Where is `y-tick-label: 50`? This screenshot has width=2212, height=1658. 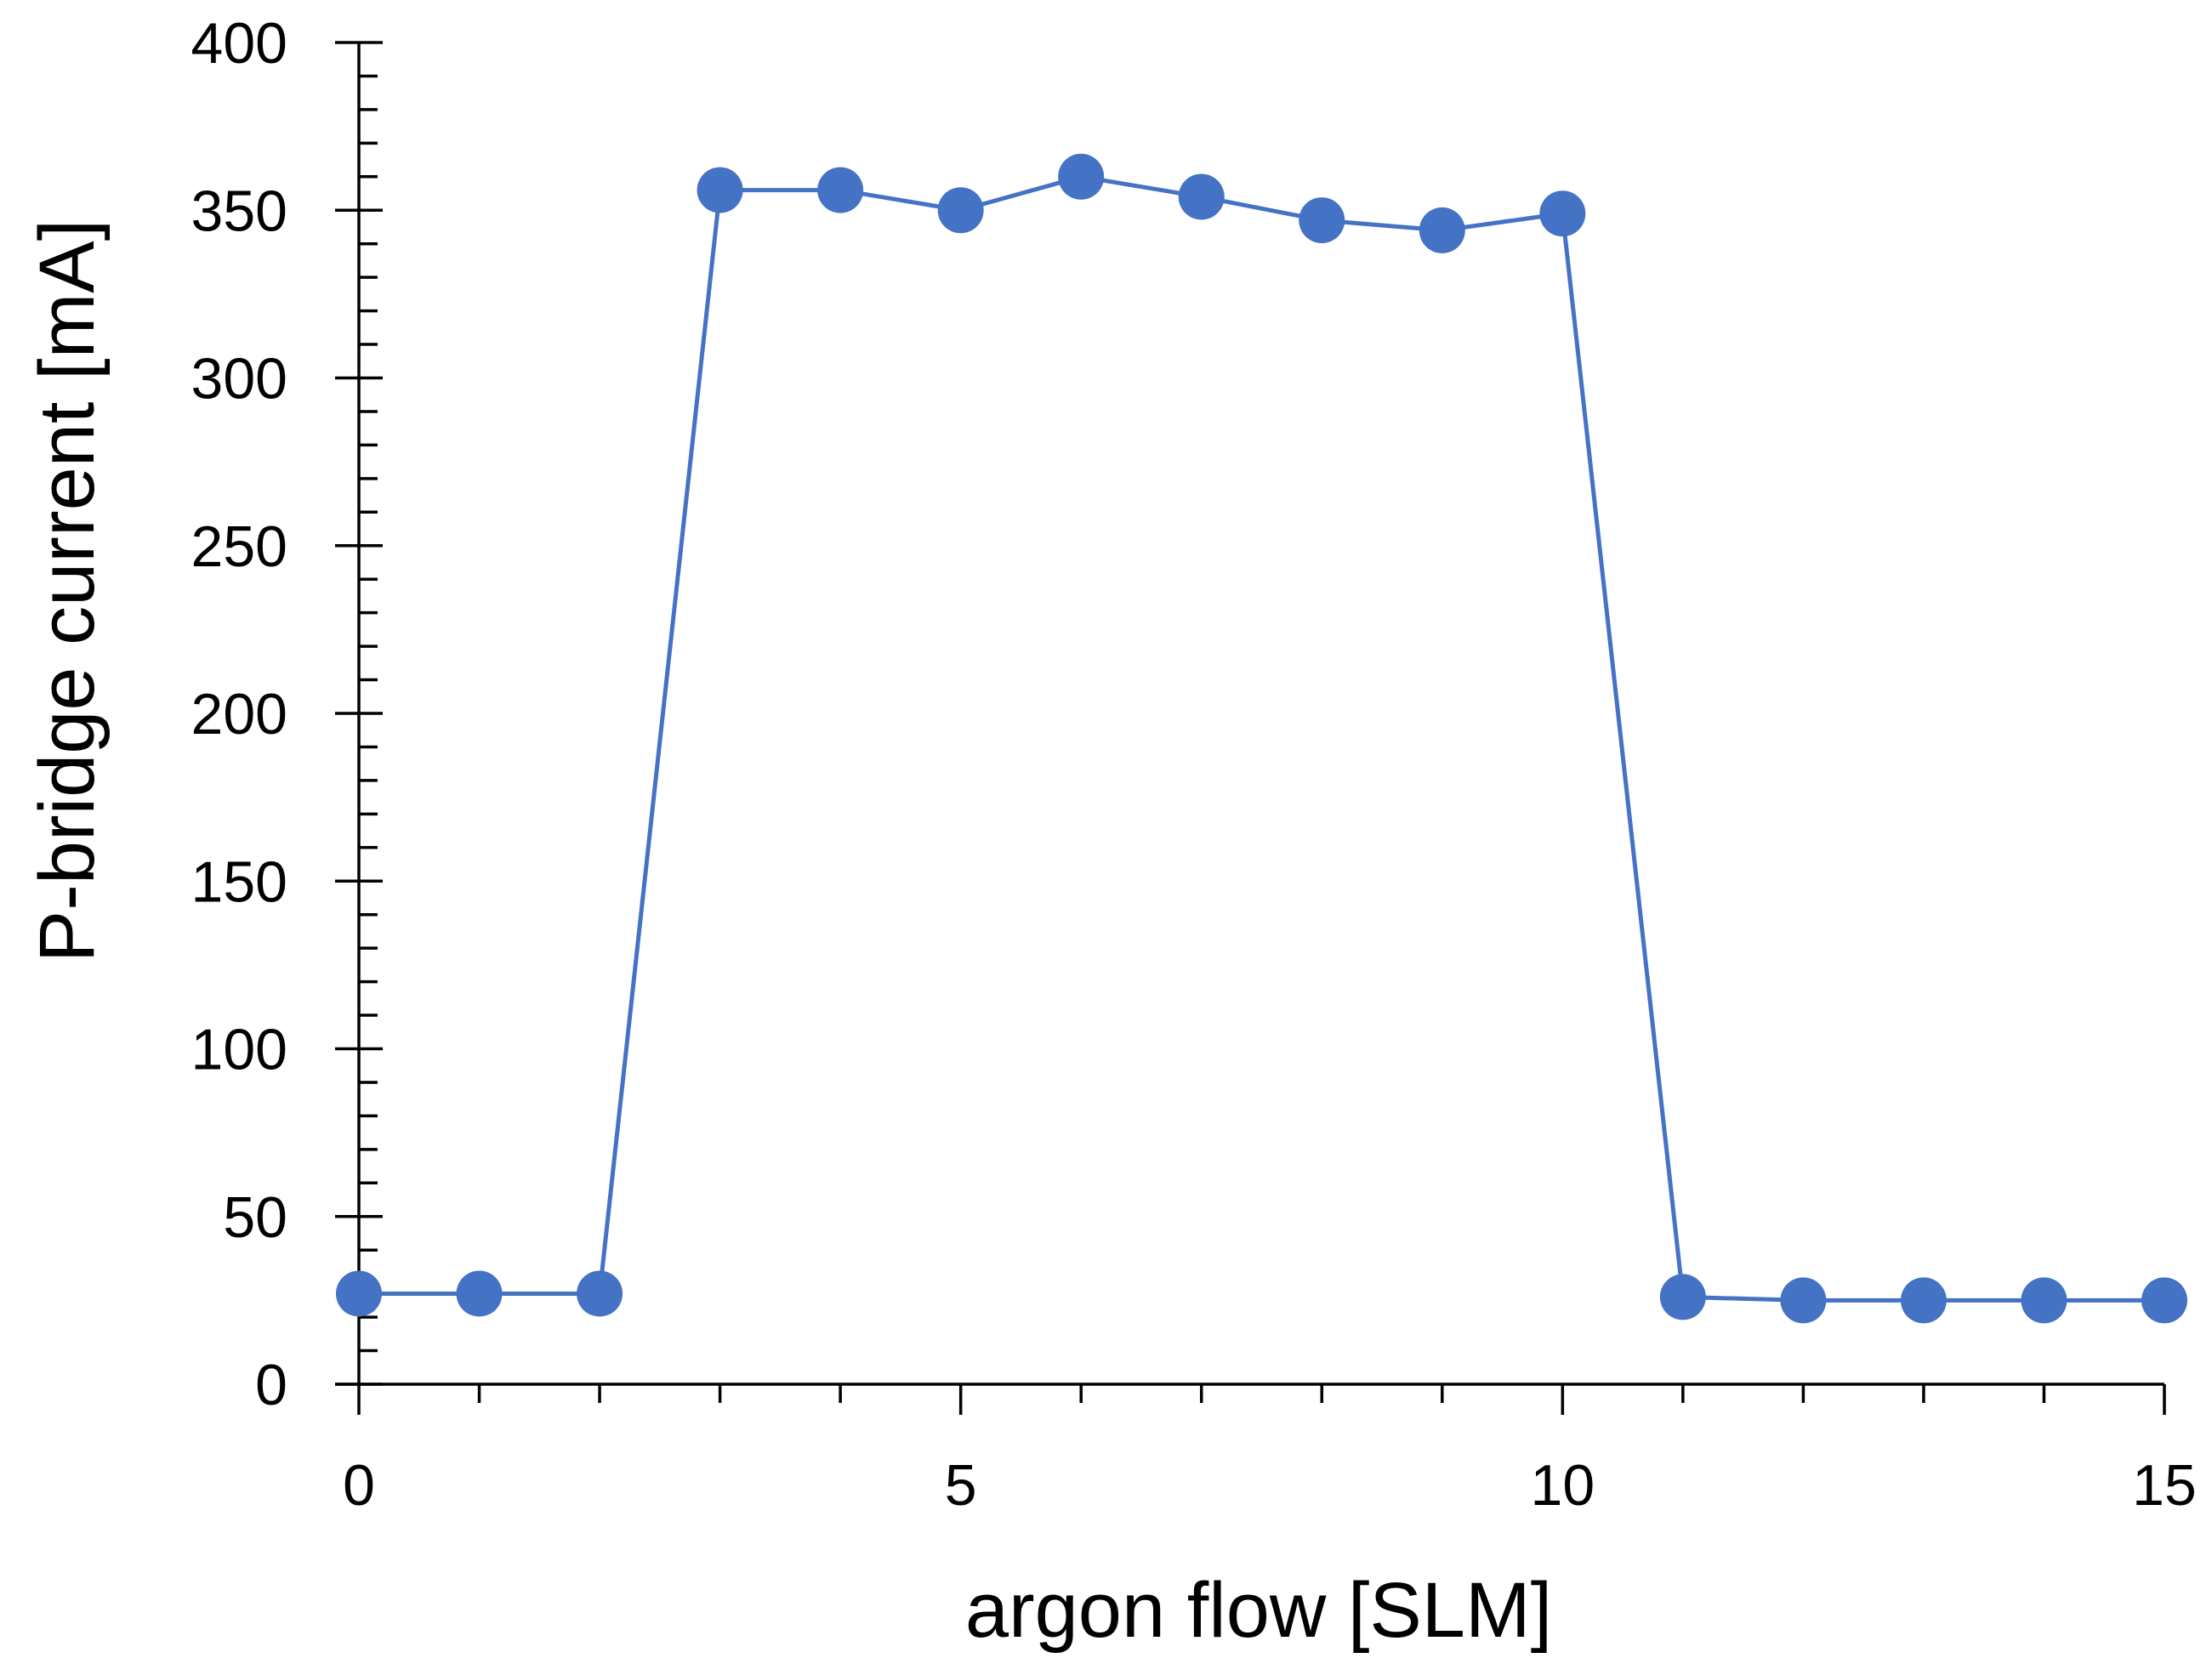 y-tick-label: 50 is located at coordinates (255, 1217).